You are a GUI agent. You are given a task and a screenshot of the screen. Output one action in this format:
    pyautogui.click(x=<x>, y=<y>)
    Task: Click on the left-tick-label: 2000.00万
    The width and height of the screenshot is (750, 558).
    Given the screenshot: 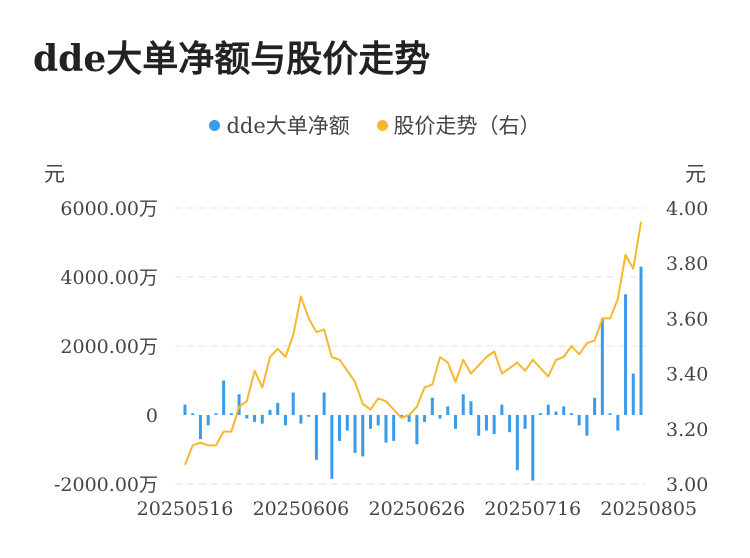 What is the action you would take?
    pyautogui.click(x=109, y=347)
    